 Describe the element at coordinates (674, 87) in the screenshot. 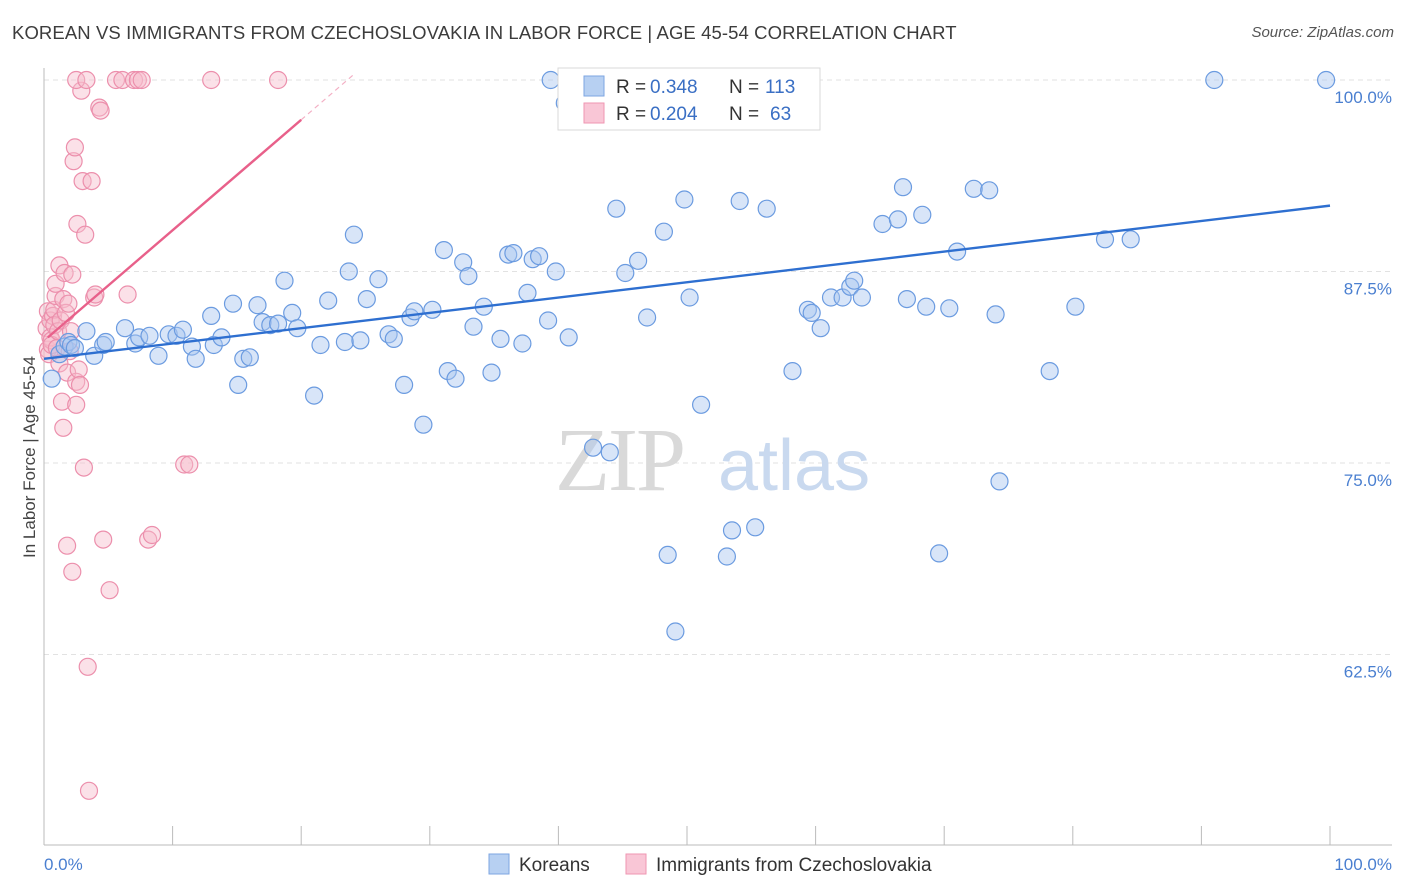

I see `legend-r-value-koreans: 0.348` at that location.